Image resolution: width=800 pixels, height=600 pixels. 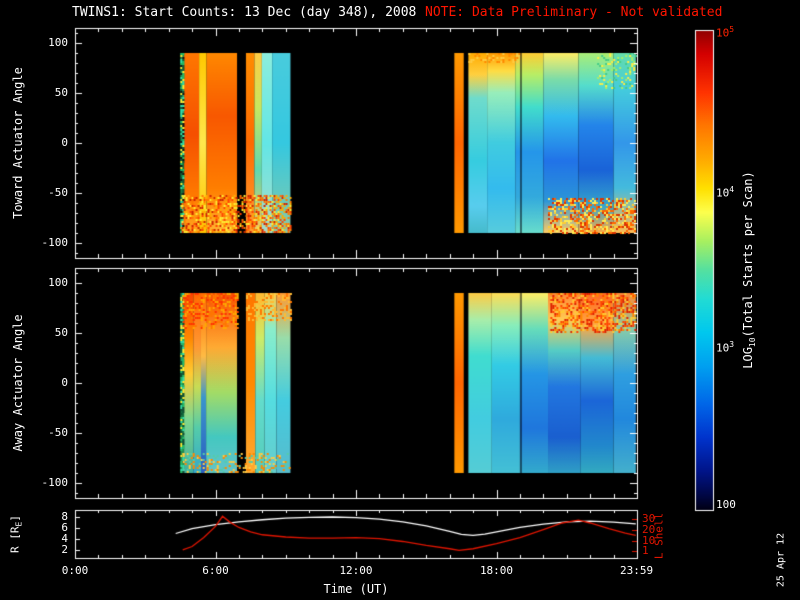 I want to click on y-tick-label-panel2: 0, so click(x=64, y=382).